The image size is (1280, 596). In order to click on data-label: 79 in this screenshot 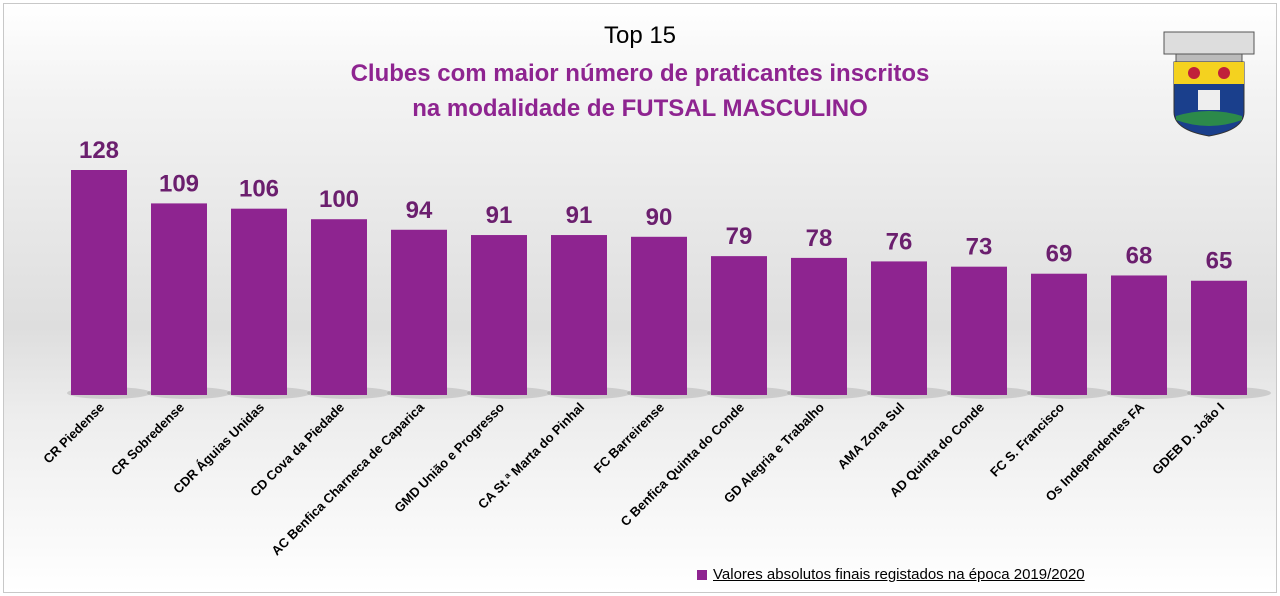, I will do `click(739, 236)`.